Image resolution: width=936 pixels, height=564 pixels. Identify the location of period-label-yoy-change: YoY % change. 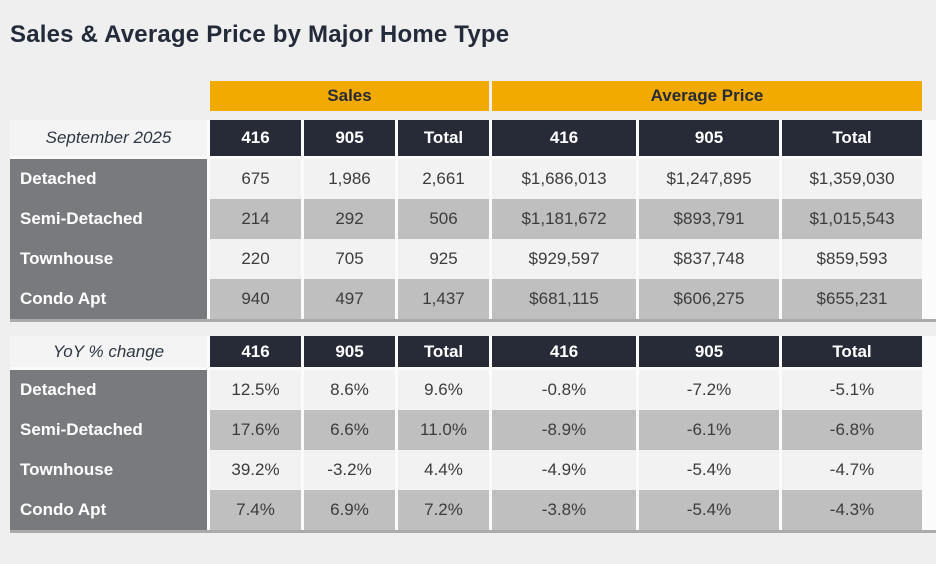
(108, 351).